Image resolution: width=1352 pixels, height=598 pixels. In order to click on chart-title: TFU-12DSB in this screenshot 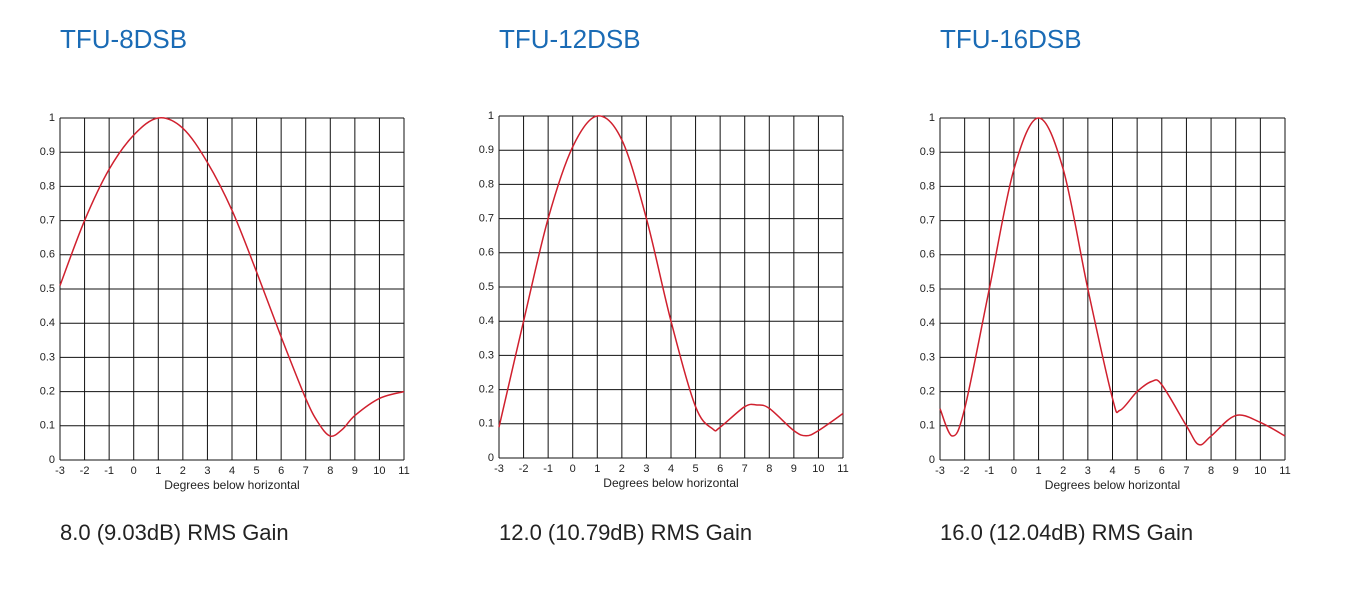, I will do `click(570, 39)`.